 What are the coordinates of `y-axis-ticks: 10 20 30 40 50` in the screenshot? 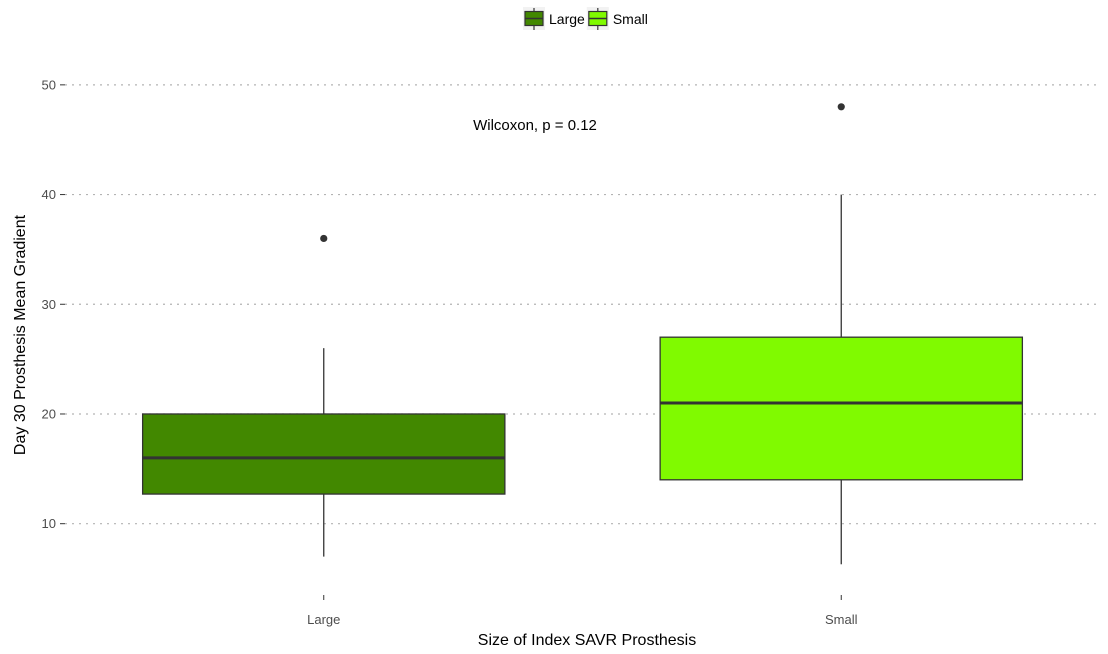 It's located at (53, 304).